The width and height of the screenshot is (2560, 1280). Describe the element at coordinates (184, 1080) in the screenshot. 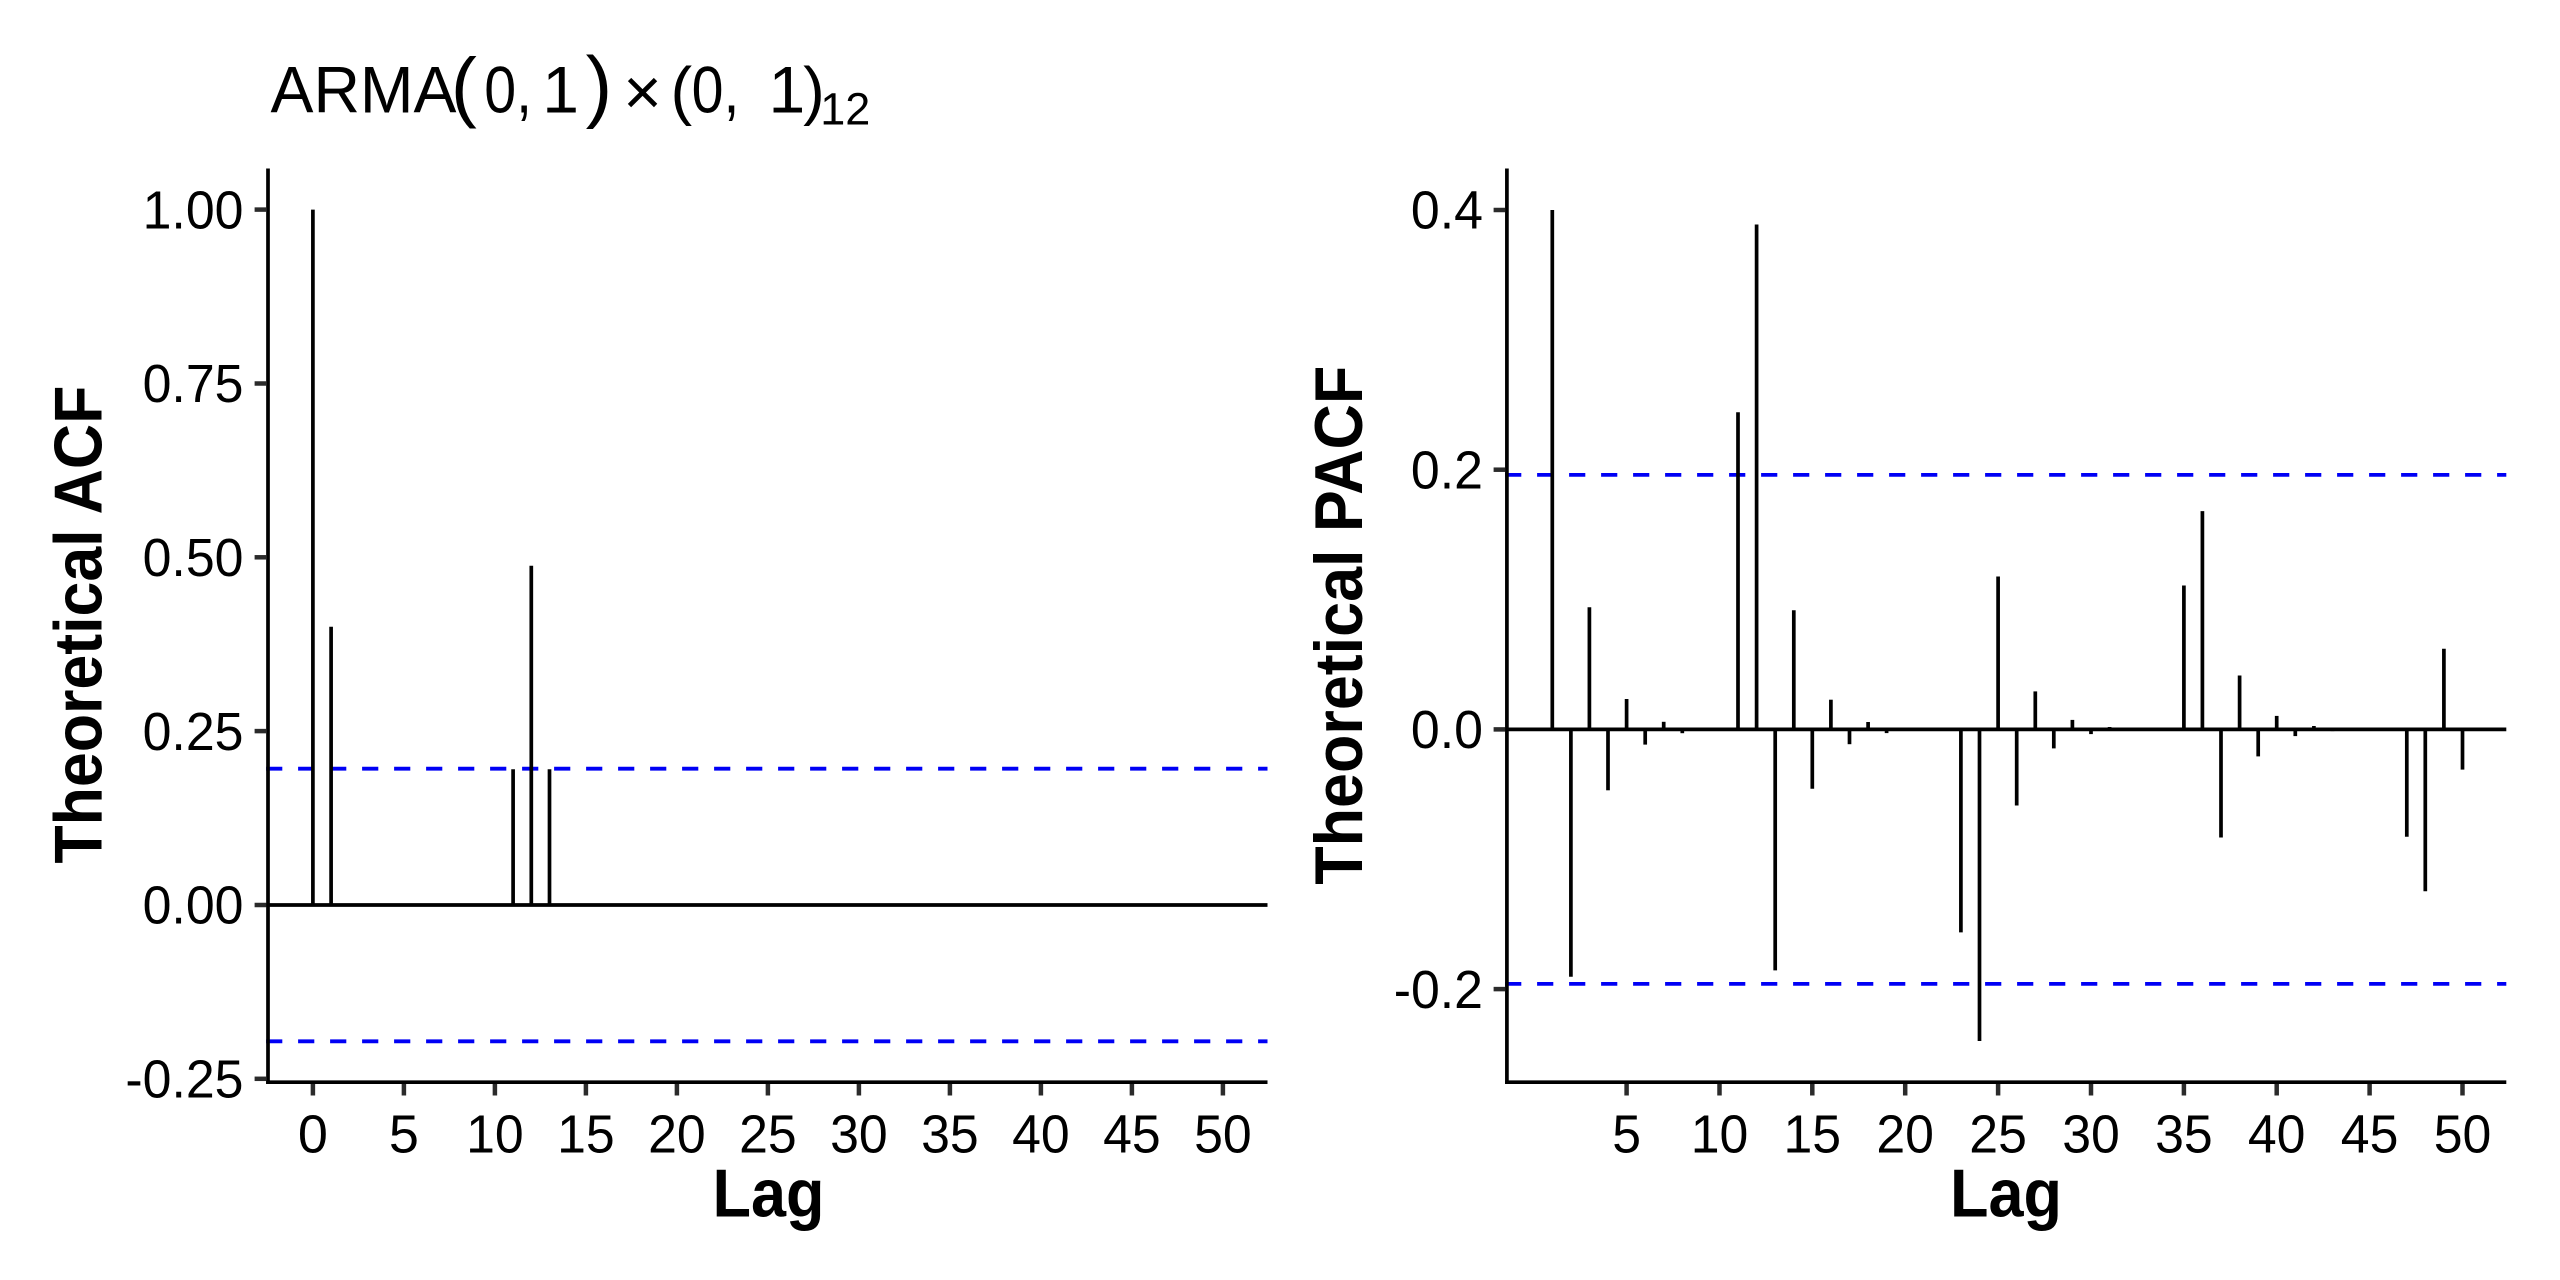

I see `svg-text: -0.25` at that location.